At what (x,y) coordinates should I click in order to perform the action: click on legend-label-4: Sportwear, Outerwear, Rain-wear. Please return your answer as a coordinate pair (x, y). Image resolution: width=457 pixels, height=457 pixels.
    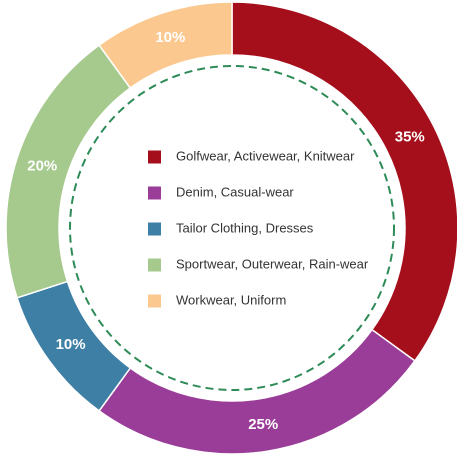
    Looking at the image, I should click on (272, 263).